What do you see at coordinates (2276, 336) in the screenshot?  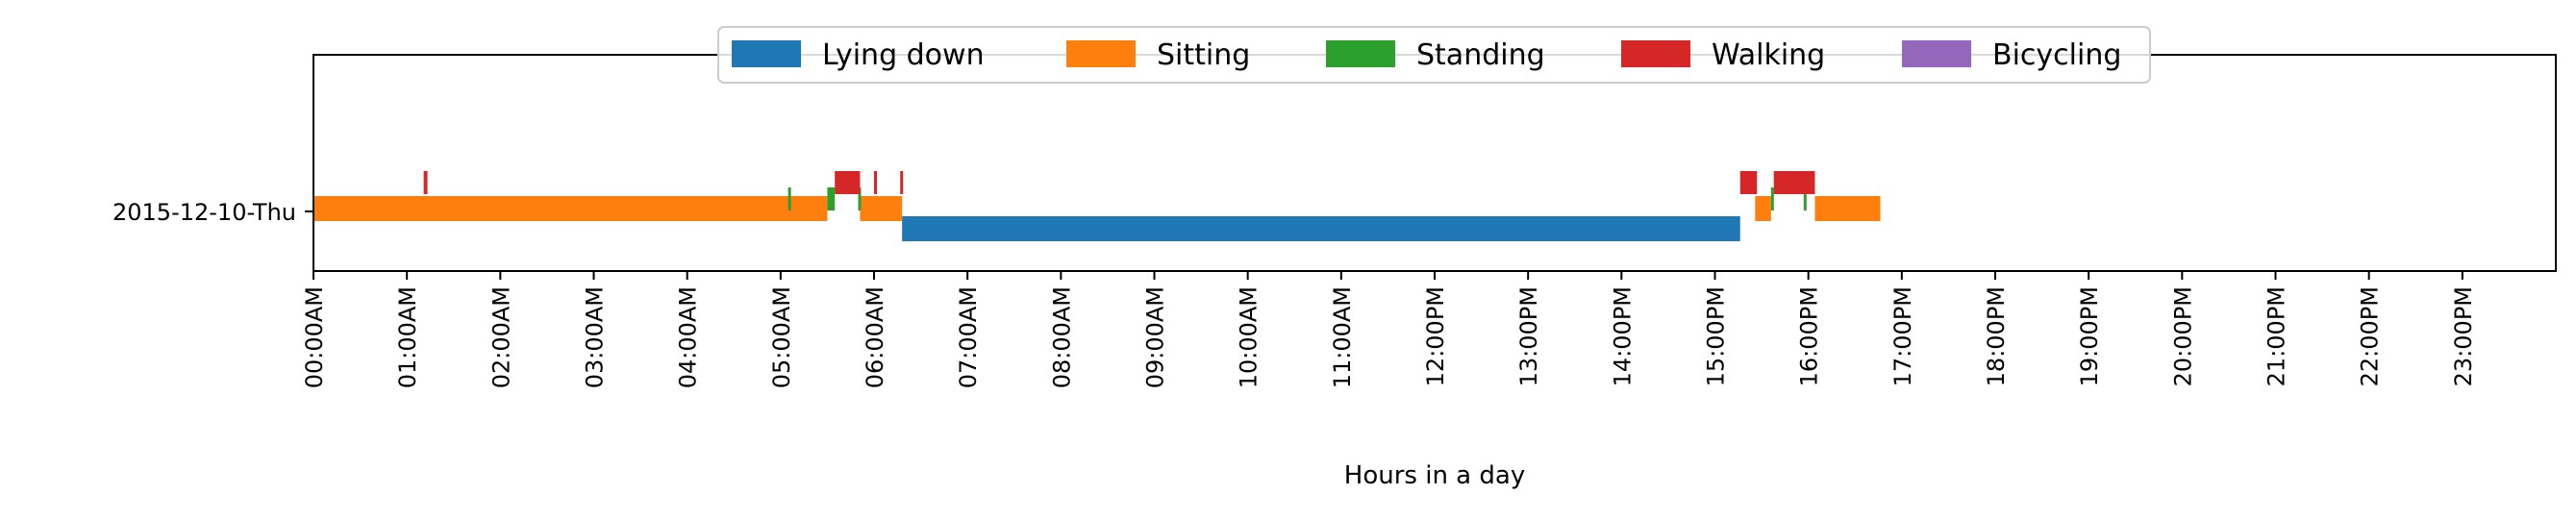 I see `x-tick-label: 21:00PM` at bounding box center [2276, 336].